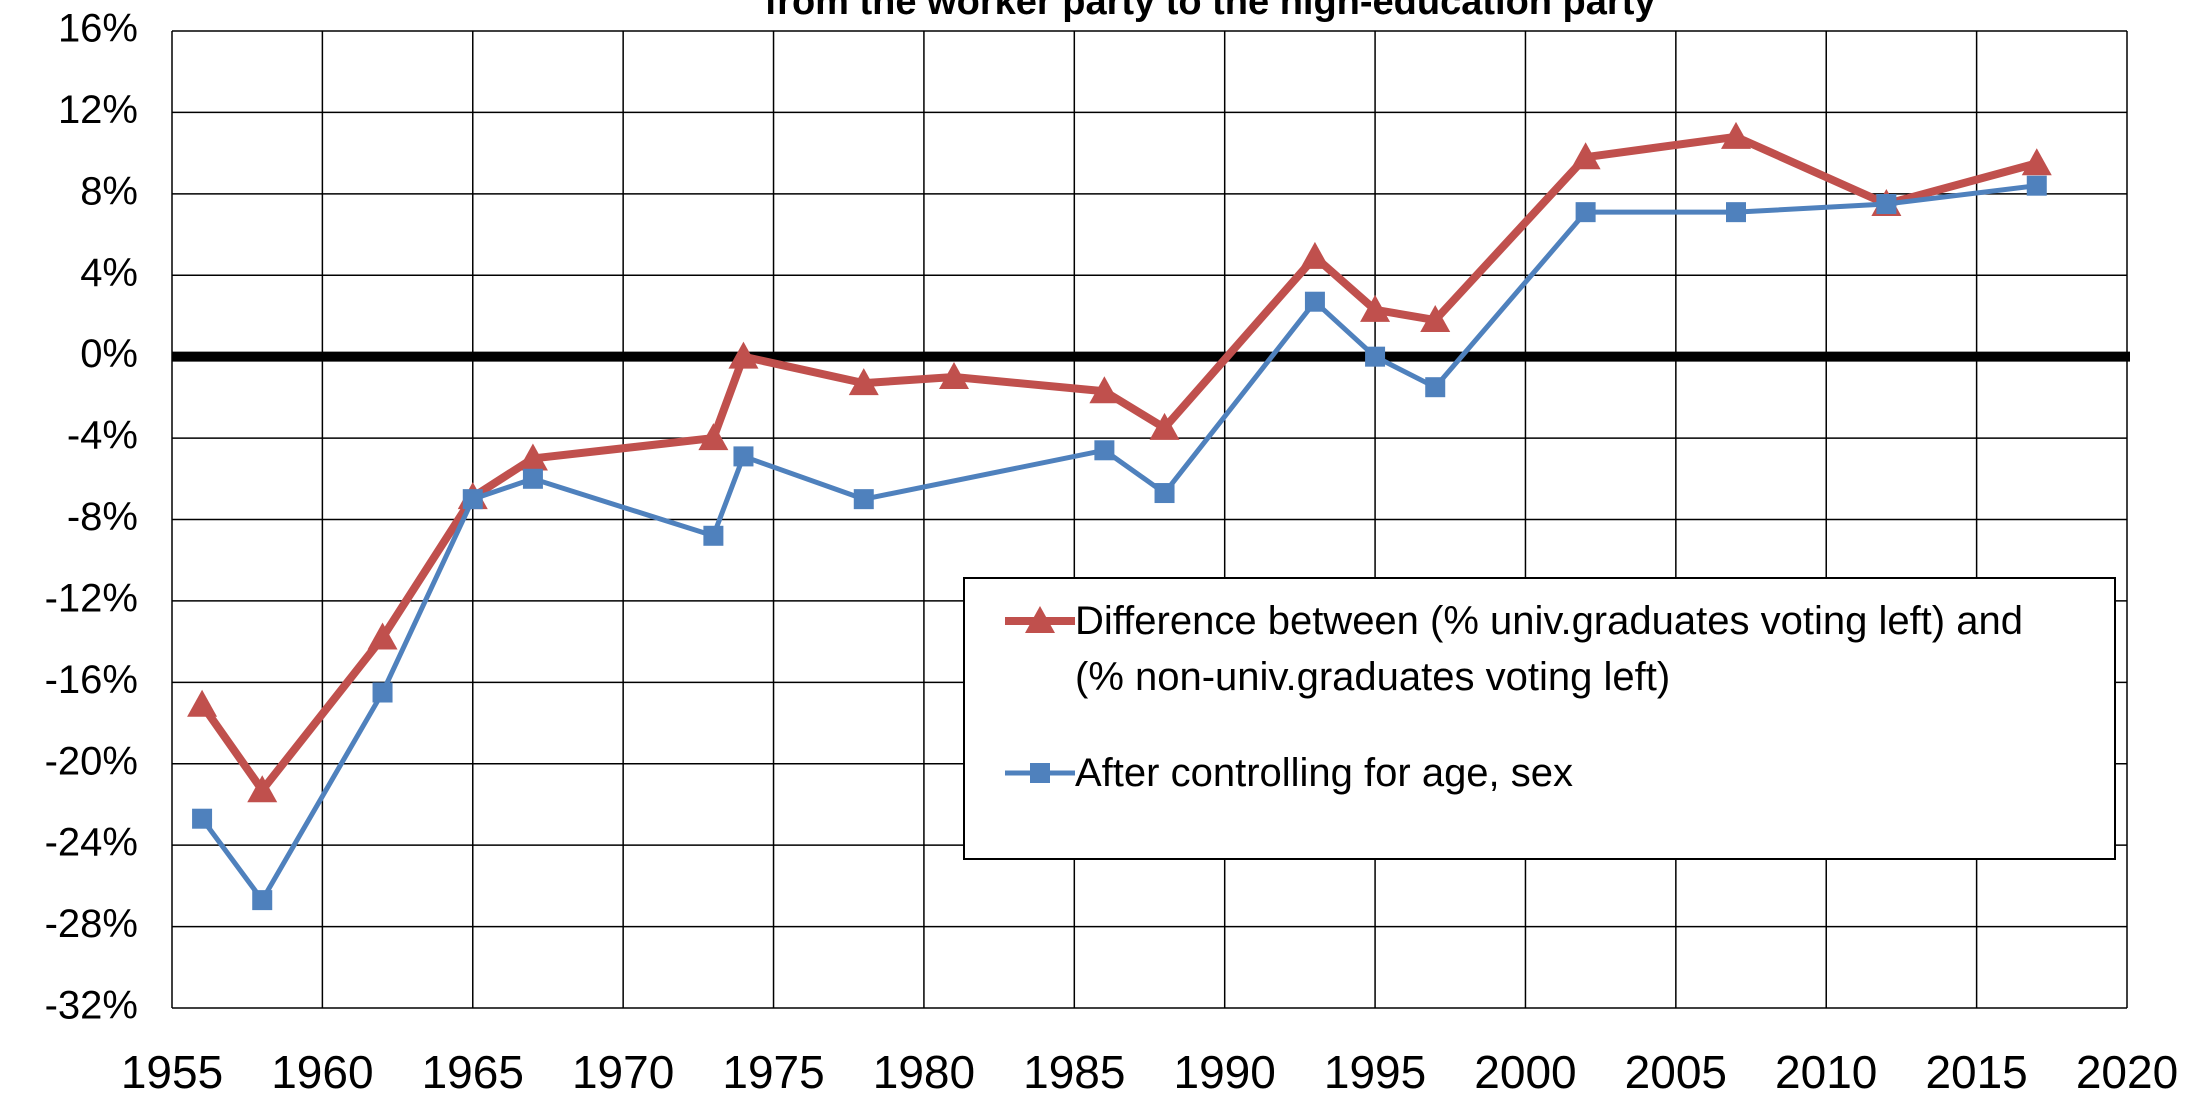 The width and height of the screenshot is (2194, 1097). Describe the element at coordinates (924, 1071) in the screenshot. I see `x-tick-label: 1980` at that location.